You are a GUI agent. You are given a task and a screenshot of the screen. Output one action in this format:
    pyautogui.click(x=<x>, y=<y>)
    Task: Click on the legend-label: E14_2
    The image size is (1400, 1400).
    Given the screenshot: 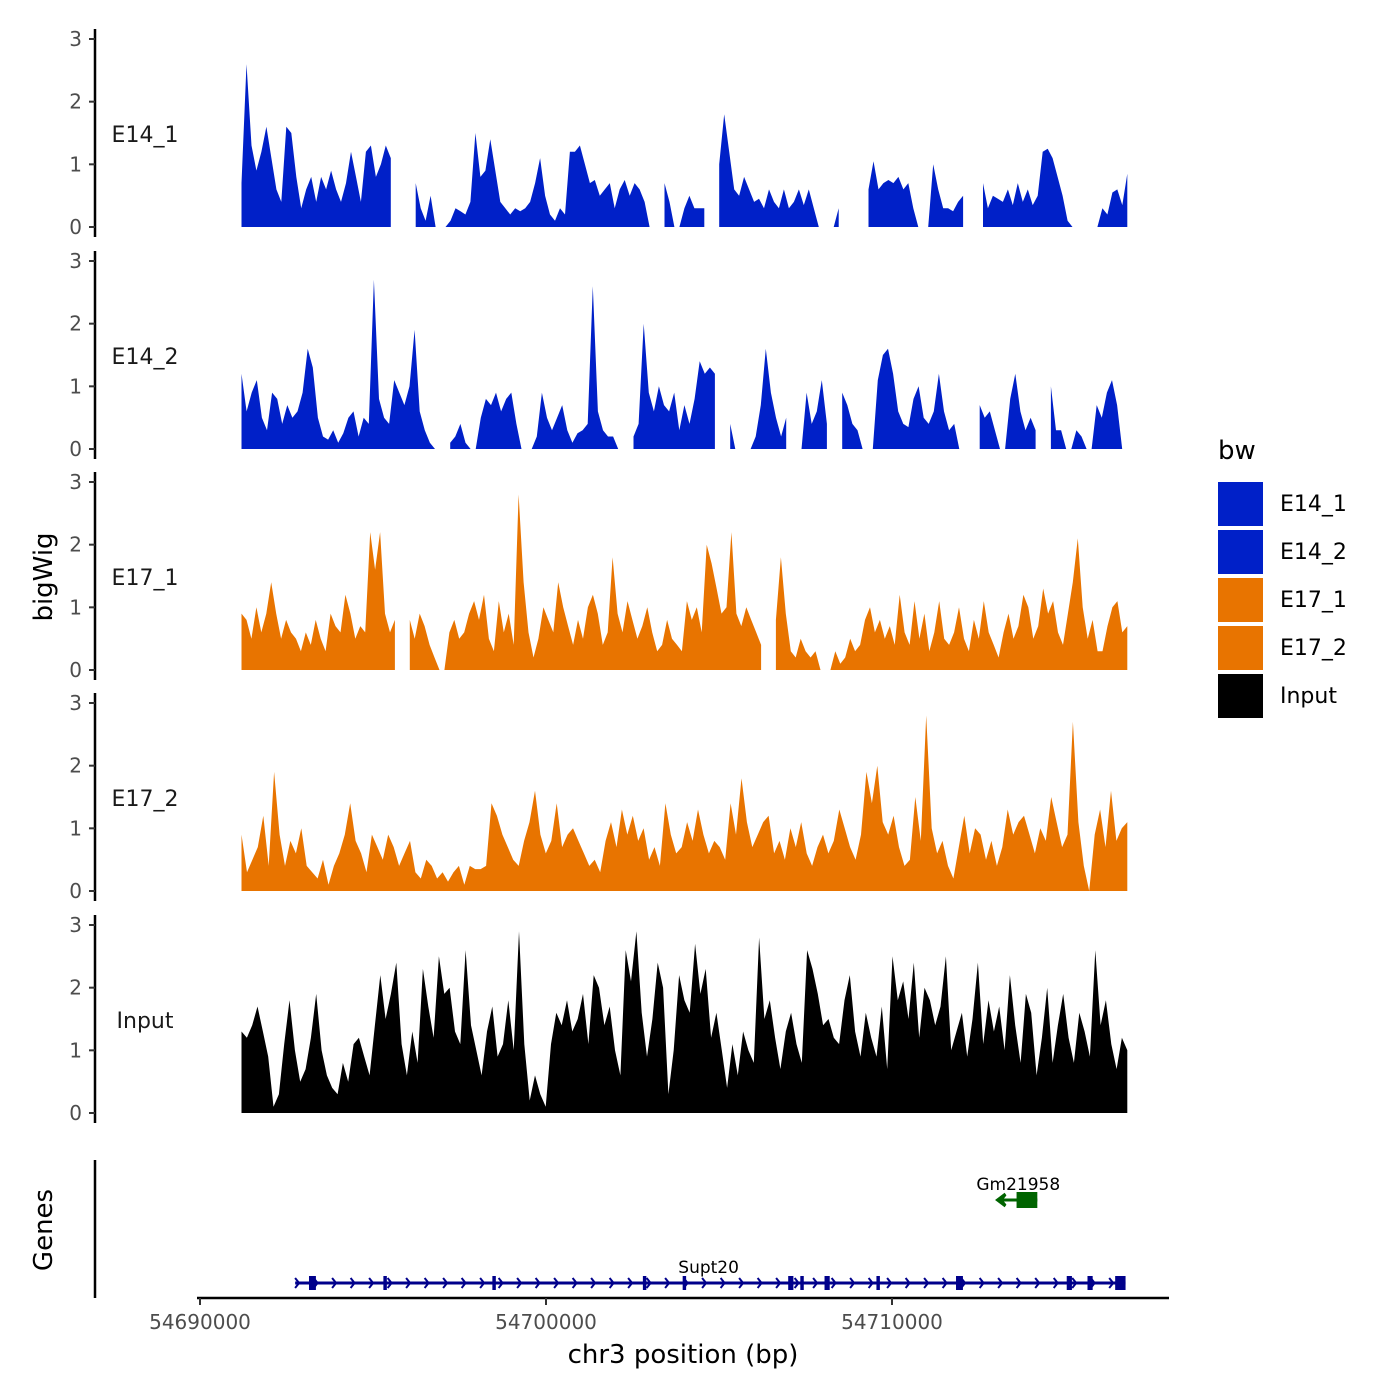 What is the action you would take?
    pyautogui.click(x=1313, y=552)
    